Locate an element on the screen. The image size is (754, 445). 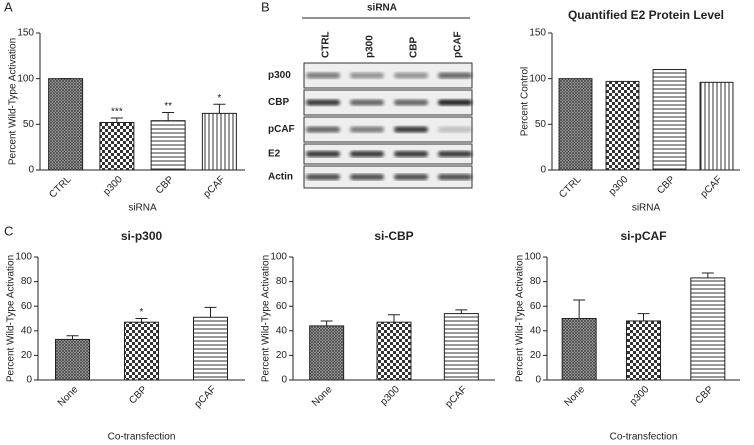
panel-label: C is located at coordinates (8, 230).